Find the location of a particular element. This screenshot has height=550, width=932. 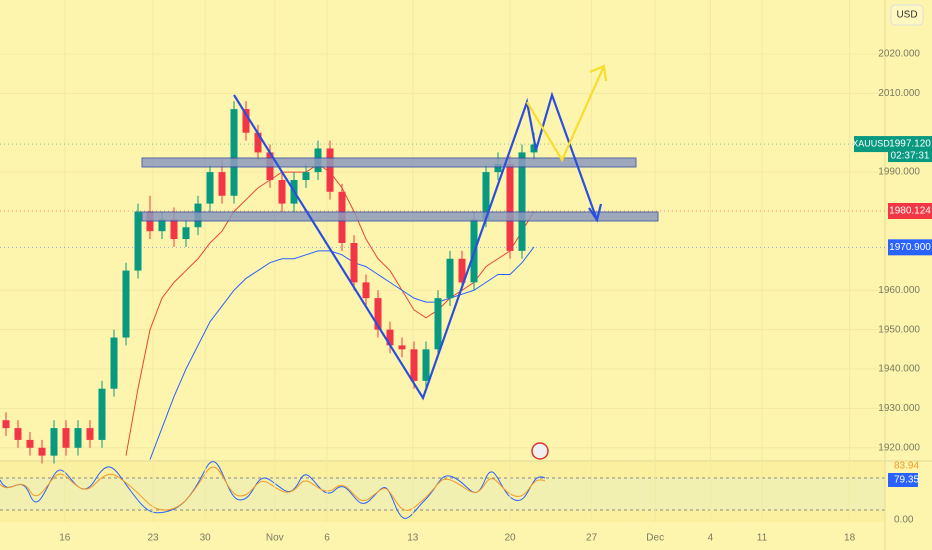

x-tick-label: Dec is located at coordinates (655, 538).